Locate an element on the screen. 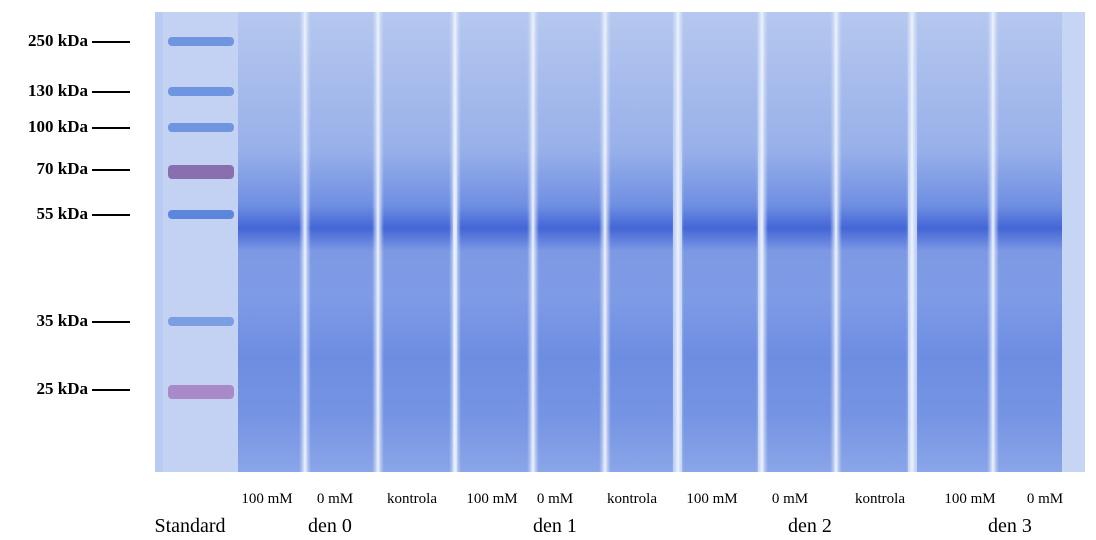  marker-label: 70 kDa is located at coordinates (63, 168).